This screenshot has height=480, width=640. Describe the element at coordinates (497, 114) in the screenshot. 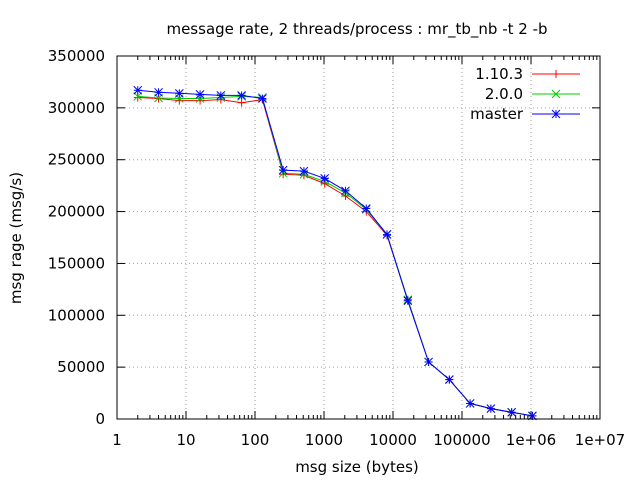

I see `legend-label: master` at that location.